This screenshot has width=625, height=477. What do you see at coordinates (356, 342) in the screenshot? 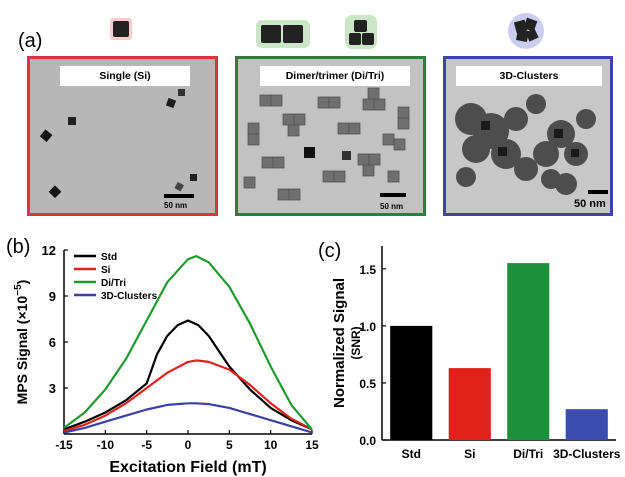
I see `y-axis-label-unit: (SNR)` at bounding box center [356, 342].